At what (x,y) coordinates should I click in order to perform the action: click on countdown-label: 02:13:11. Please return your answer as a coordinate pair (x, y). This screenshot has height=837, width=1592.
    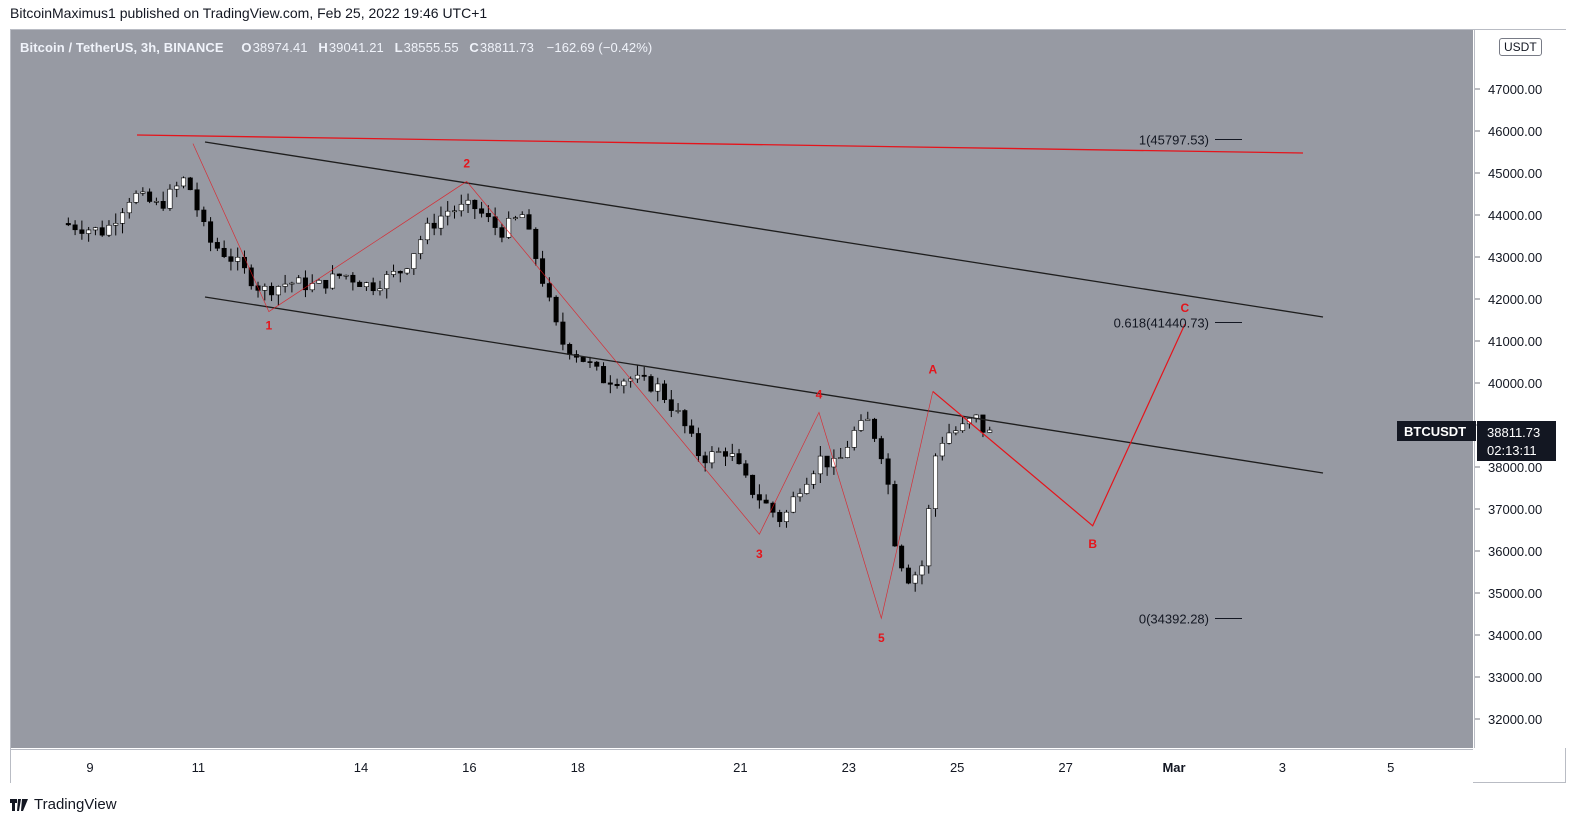
    Looking at the image, I should click on (1512, 450).